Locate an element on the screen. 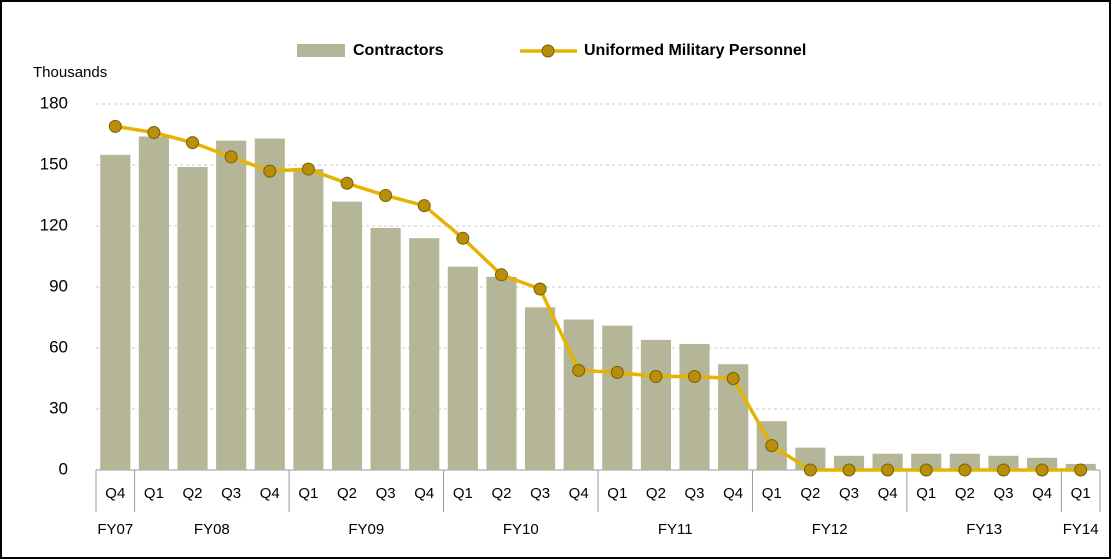  group-label: FY09 is located at coordinates (366, 529).